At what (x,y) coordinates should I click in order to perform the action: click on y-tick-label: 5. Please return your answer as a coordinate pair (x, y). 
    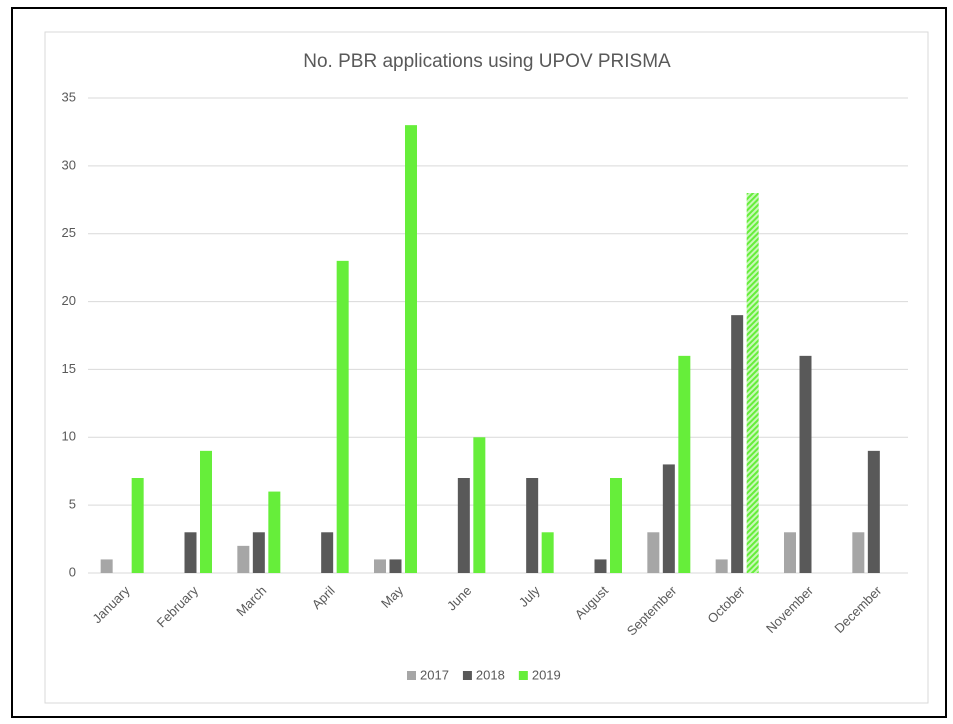
    Looking at the image, I should click on (72, 504).